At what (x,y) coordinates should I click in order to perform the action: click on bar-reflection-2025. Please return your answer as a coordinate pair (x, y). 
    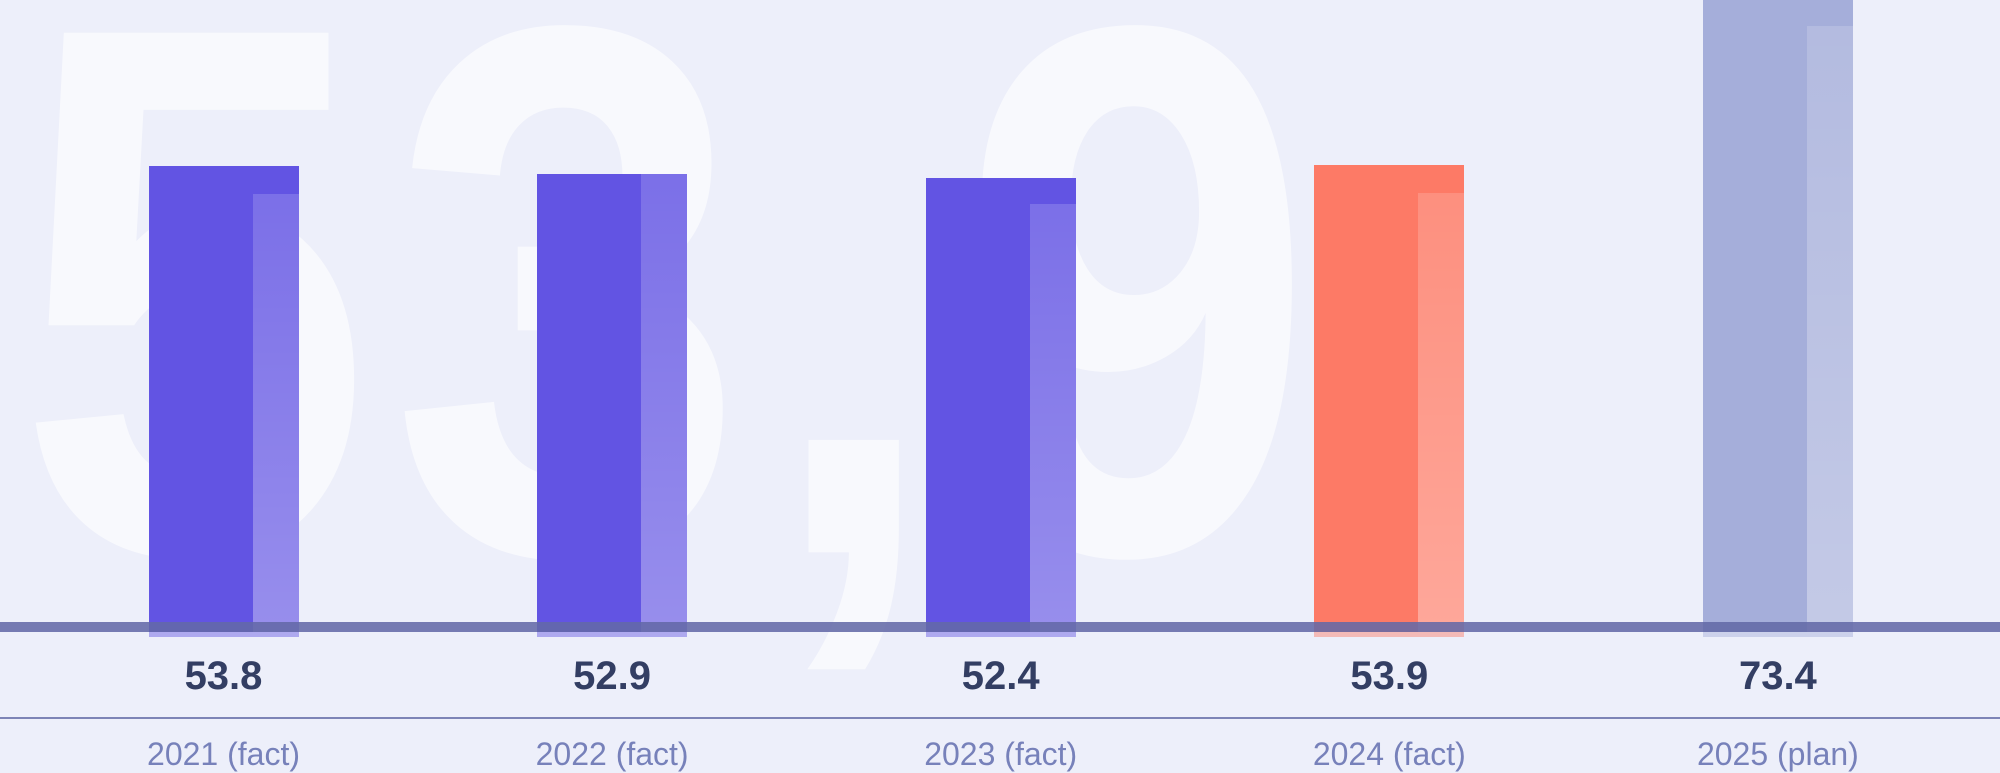
    Looking at the image, I should click on (1777, 634).